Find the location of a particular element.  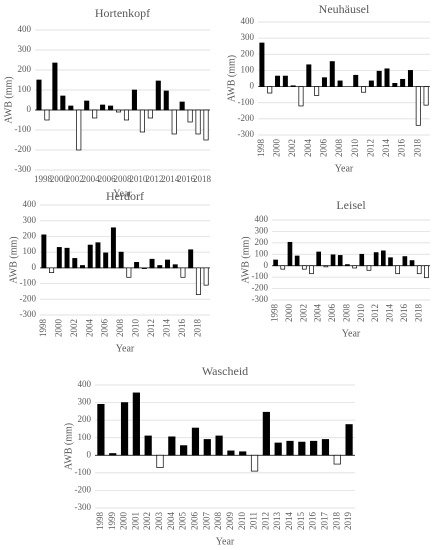

x-tick-label: 2008 is located at coordinates (346, 313).